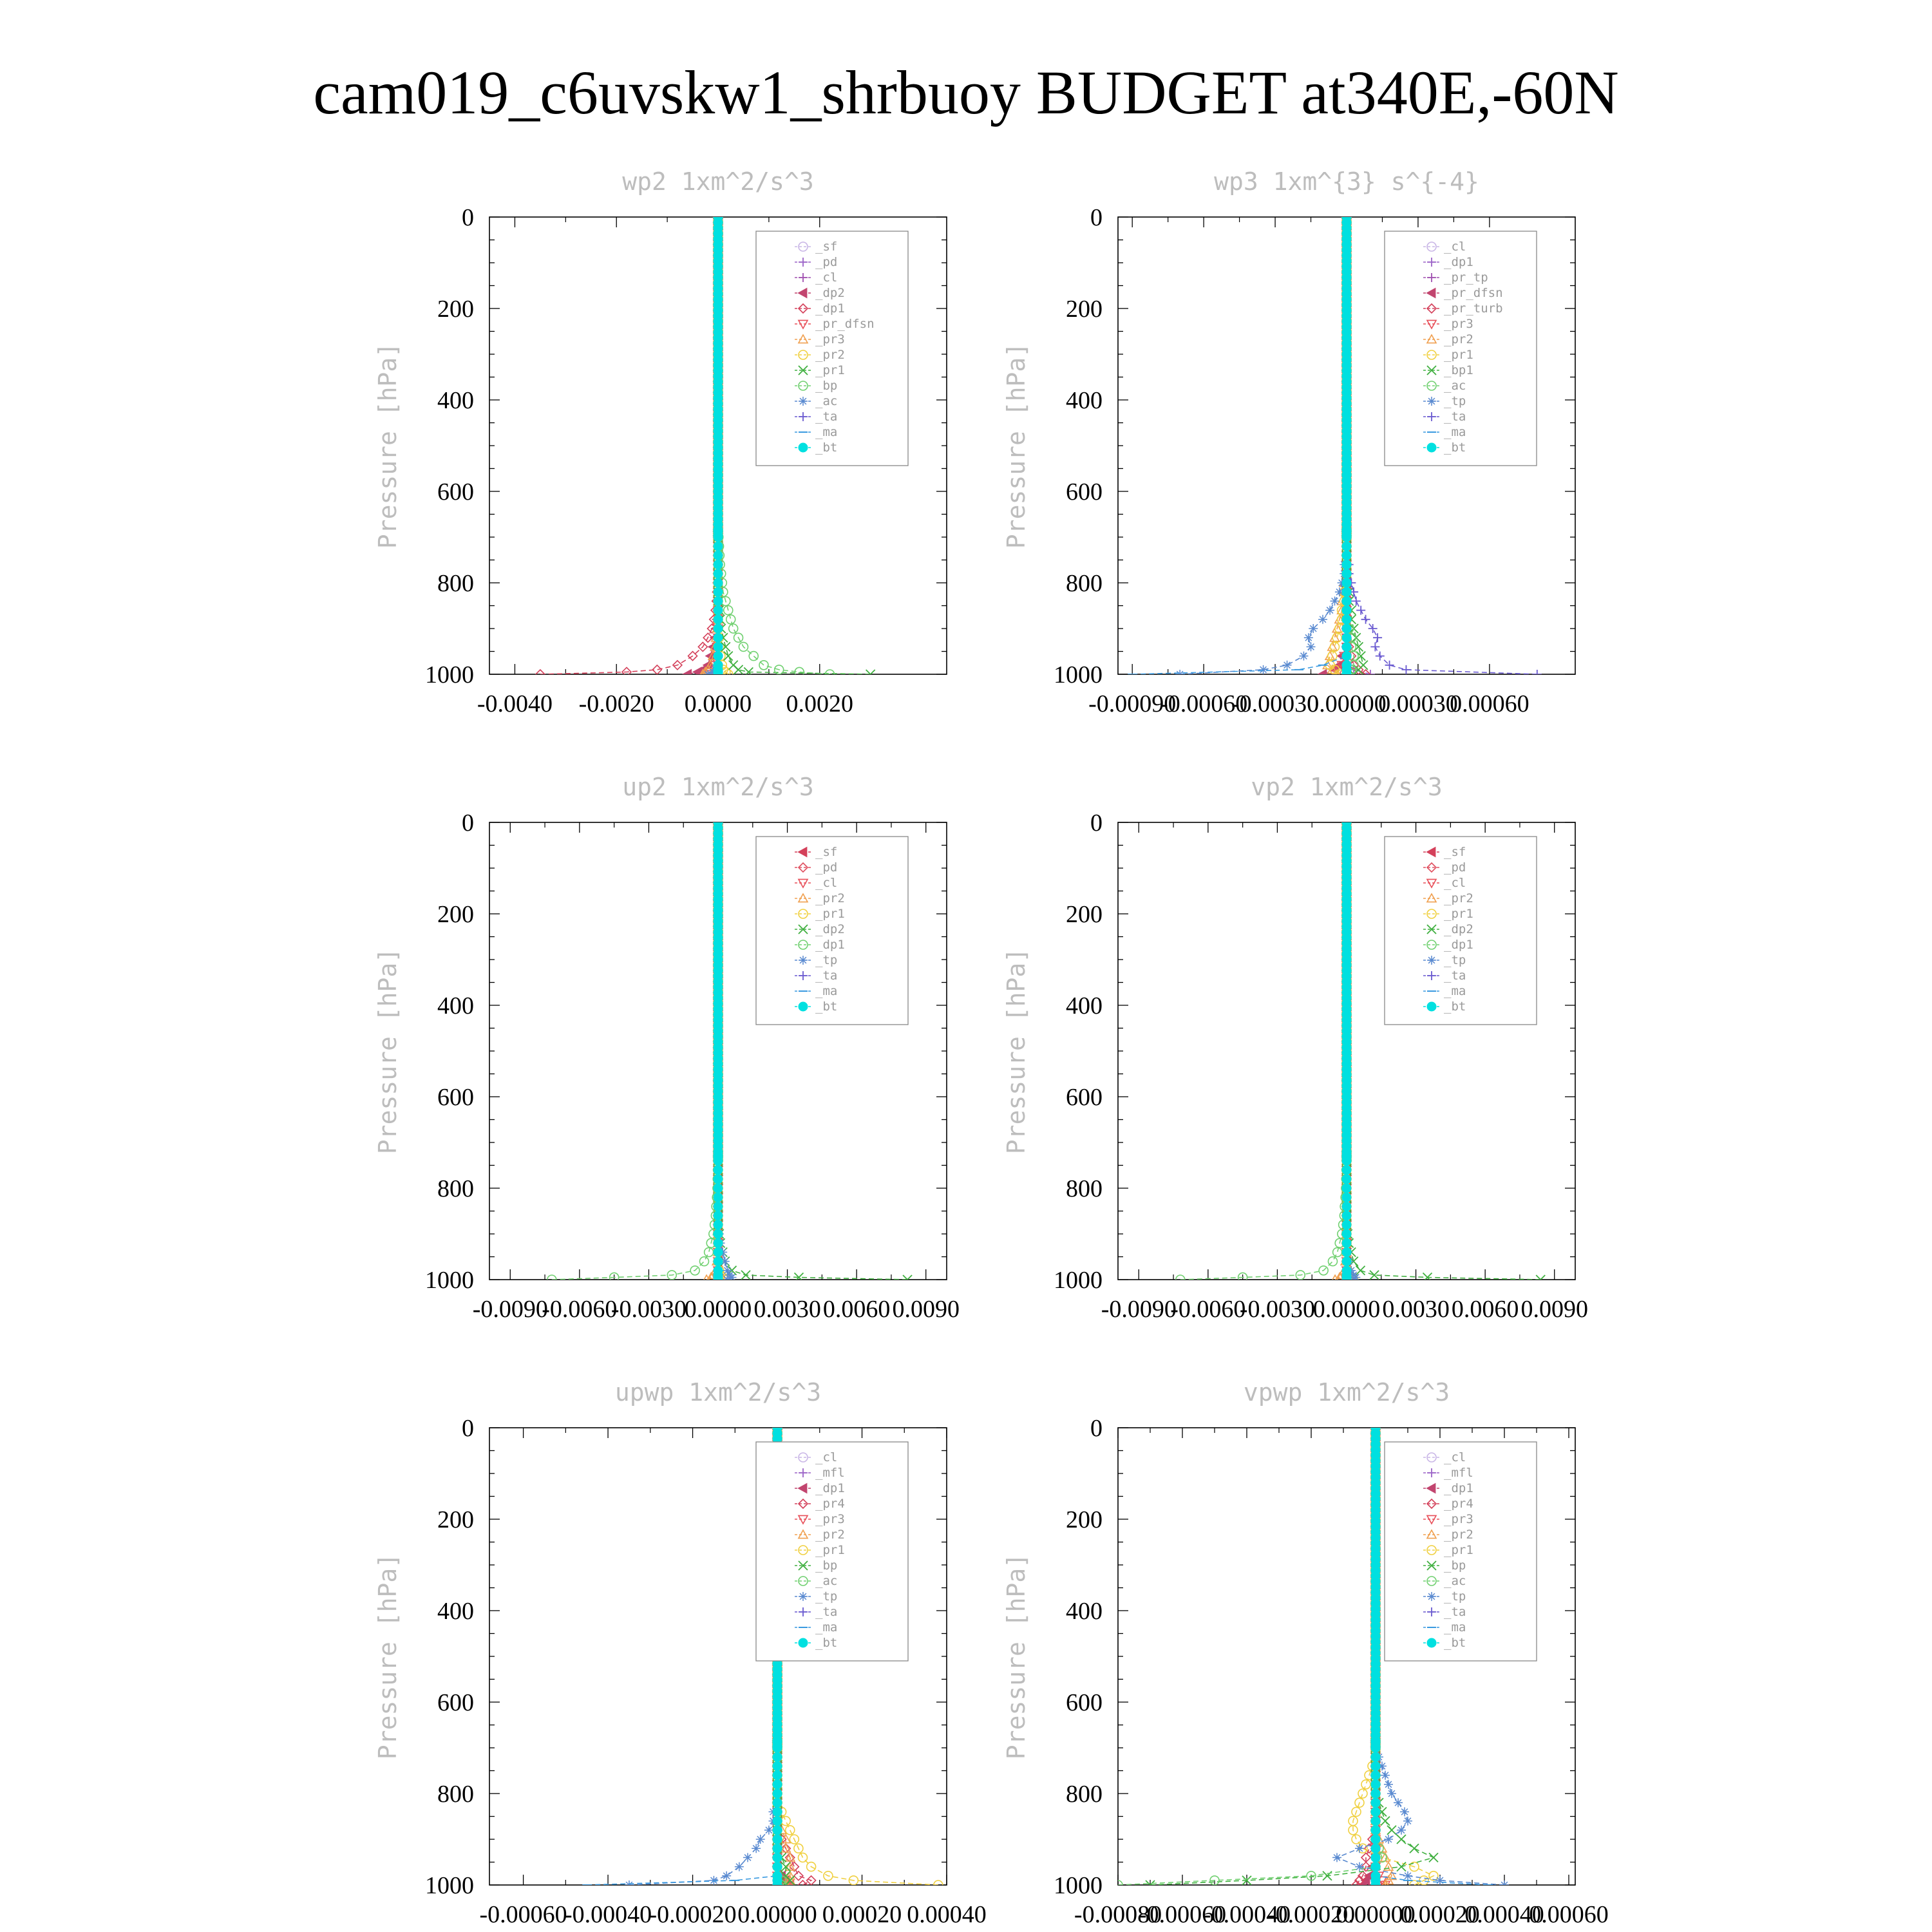 This screenshot has height=1932, width=1932. I want to click on panel-1-legend-label: _pd, so click(826, 262).